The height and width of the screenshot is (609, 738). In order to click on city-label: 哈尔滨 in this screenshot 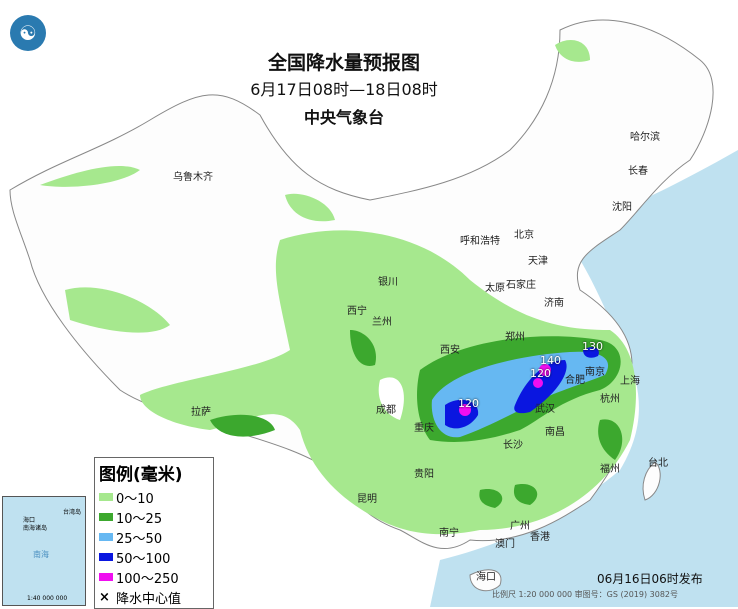, I will do `click(645, 137)`.